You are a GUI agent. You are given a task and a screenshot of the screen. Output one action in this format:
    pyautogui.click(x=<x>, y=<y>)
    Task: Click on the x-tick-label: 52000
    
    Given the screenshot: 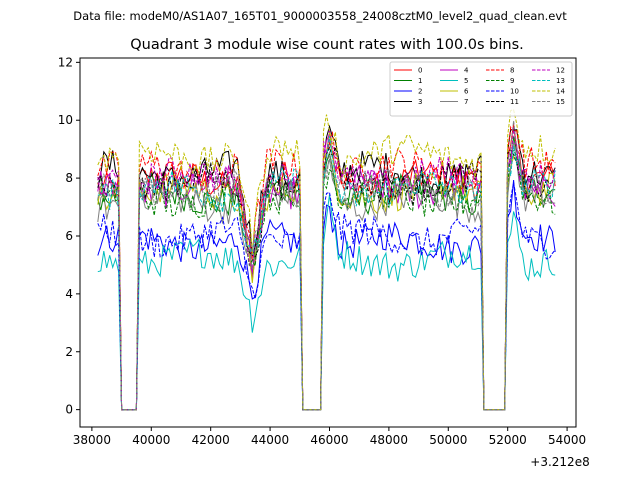 What is the action you would take?
    pyautogui.click(x=508, y=440)
    